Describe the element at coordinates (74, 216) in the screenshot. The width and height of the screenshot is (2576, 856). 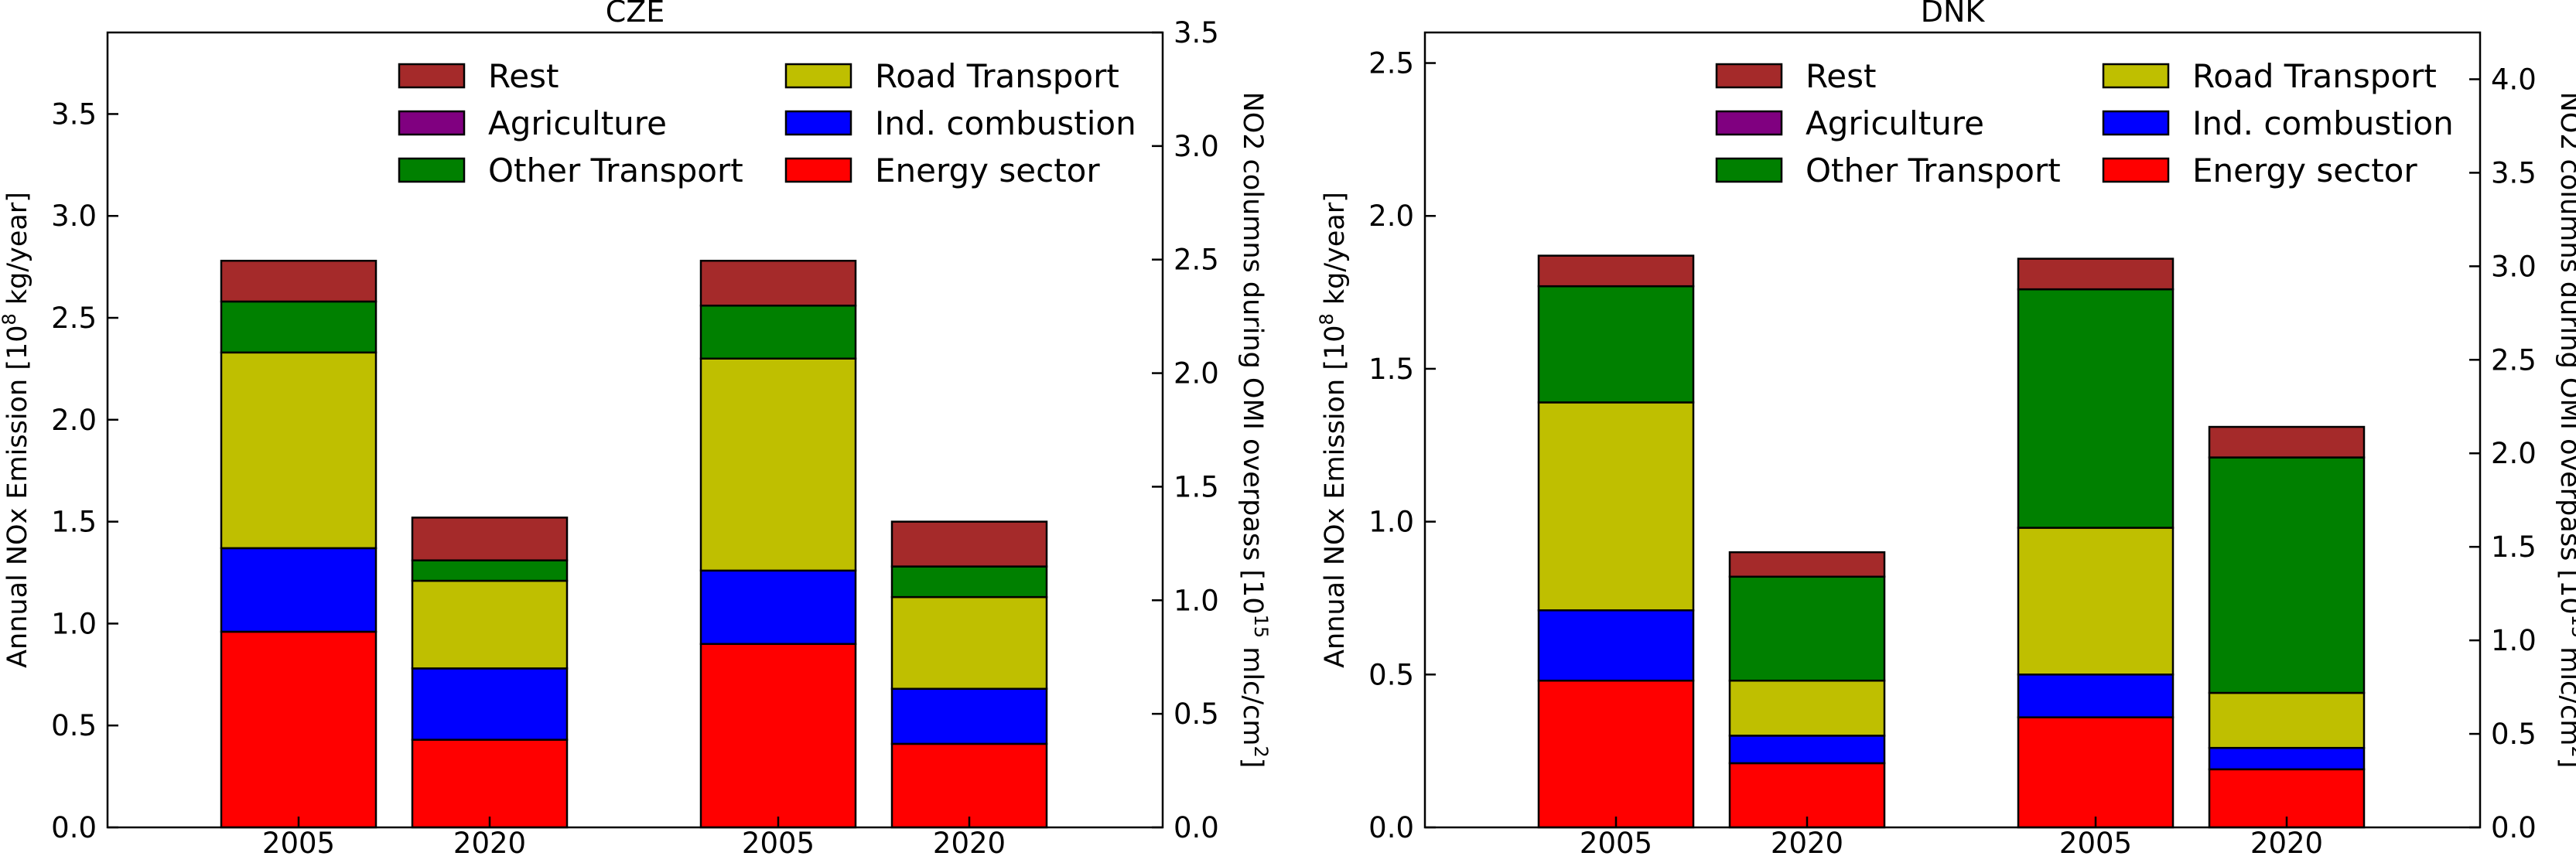
I see `y-tick-label: 3.0` at that location.